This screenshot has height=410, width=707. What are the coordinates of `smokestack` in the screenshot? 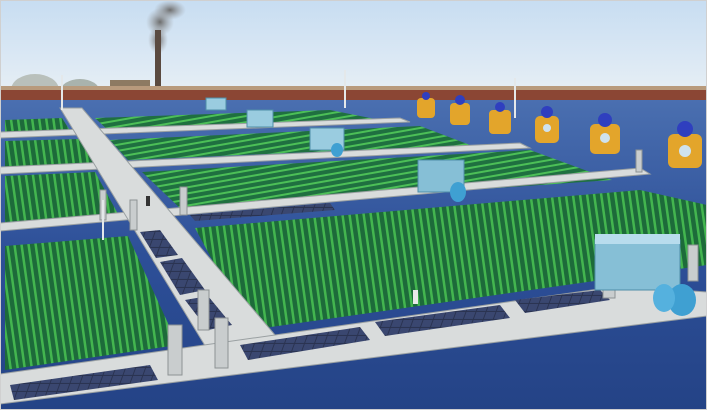 It's located at (158, 59).